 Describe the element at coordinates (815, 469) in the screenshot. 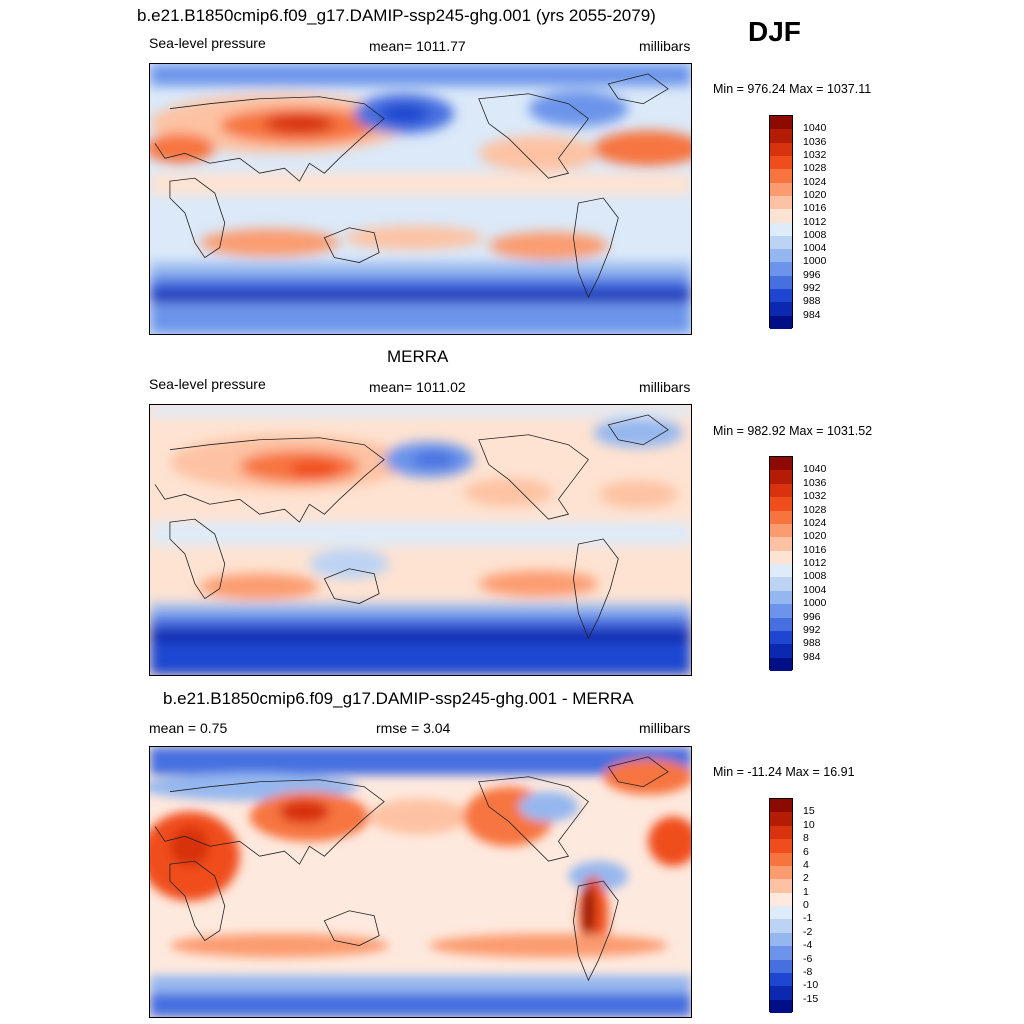

I see `colorbar-tick-label: 1040` at that location.